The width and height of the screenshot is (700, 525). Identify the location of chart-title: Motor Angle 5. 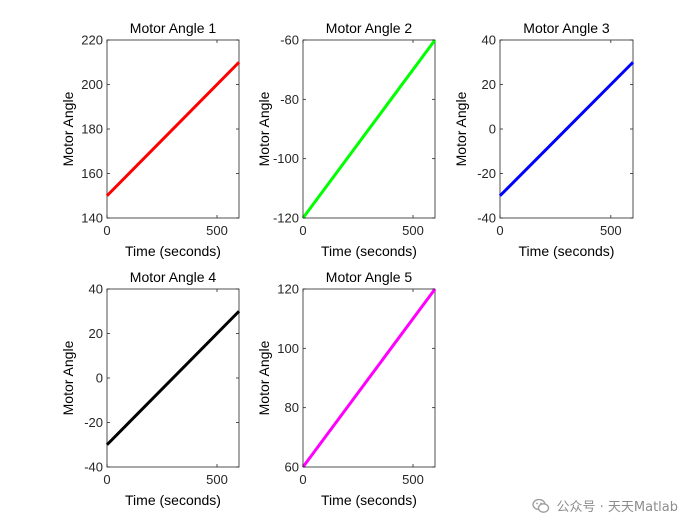
(369, 277).